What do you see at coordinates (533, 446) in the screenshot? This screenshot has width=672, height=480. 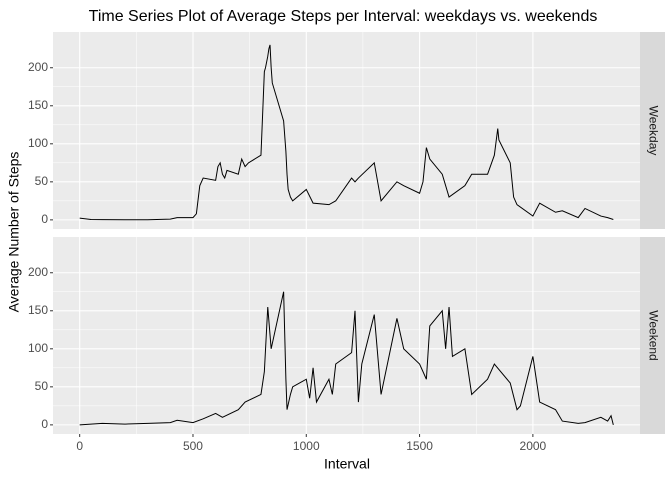 I see `x-tick-label: 2000` at bounding box center [533, 446].